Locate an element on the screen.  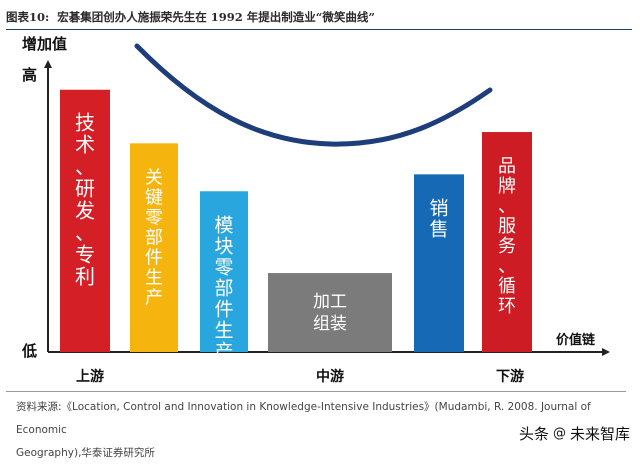
y-axis-label: 增加值 is located at coordinates (44, 44).